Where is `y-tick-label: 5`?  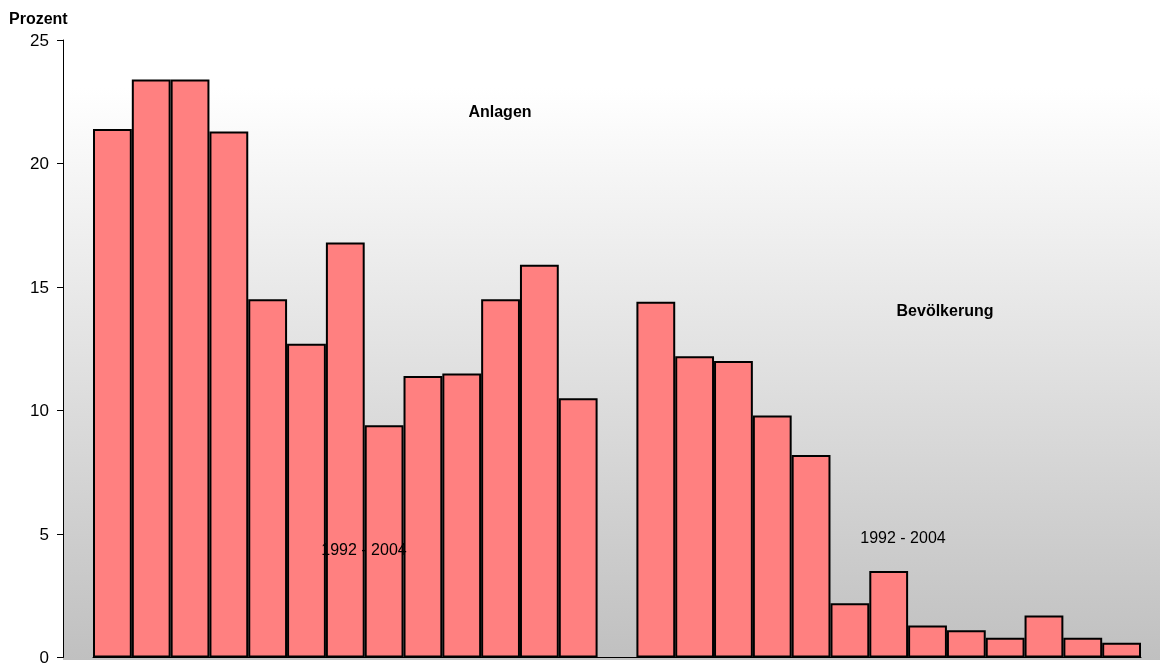
y-tick-label: 5 is located at coordinates (44, 534).